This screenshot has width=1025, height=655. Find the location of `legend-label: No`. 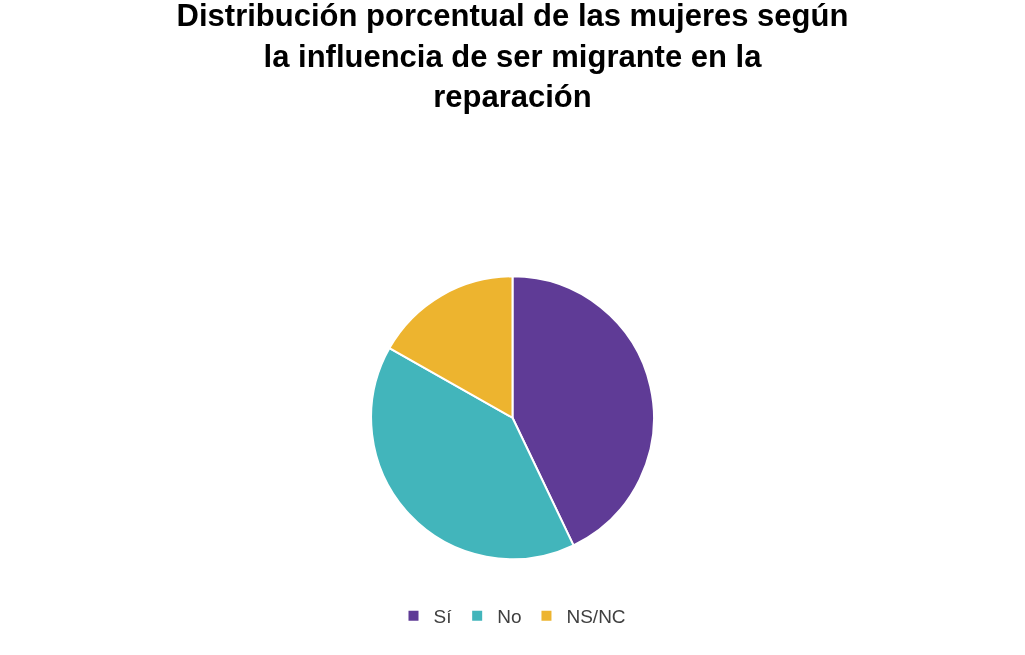

legend-label: No is located at coordinates (509, 617).